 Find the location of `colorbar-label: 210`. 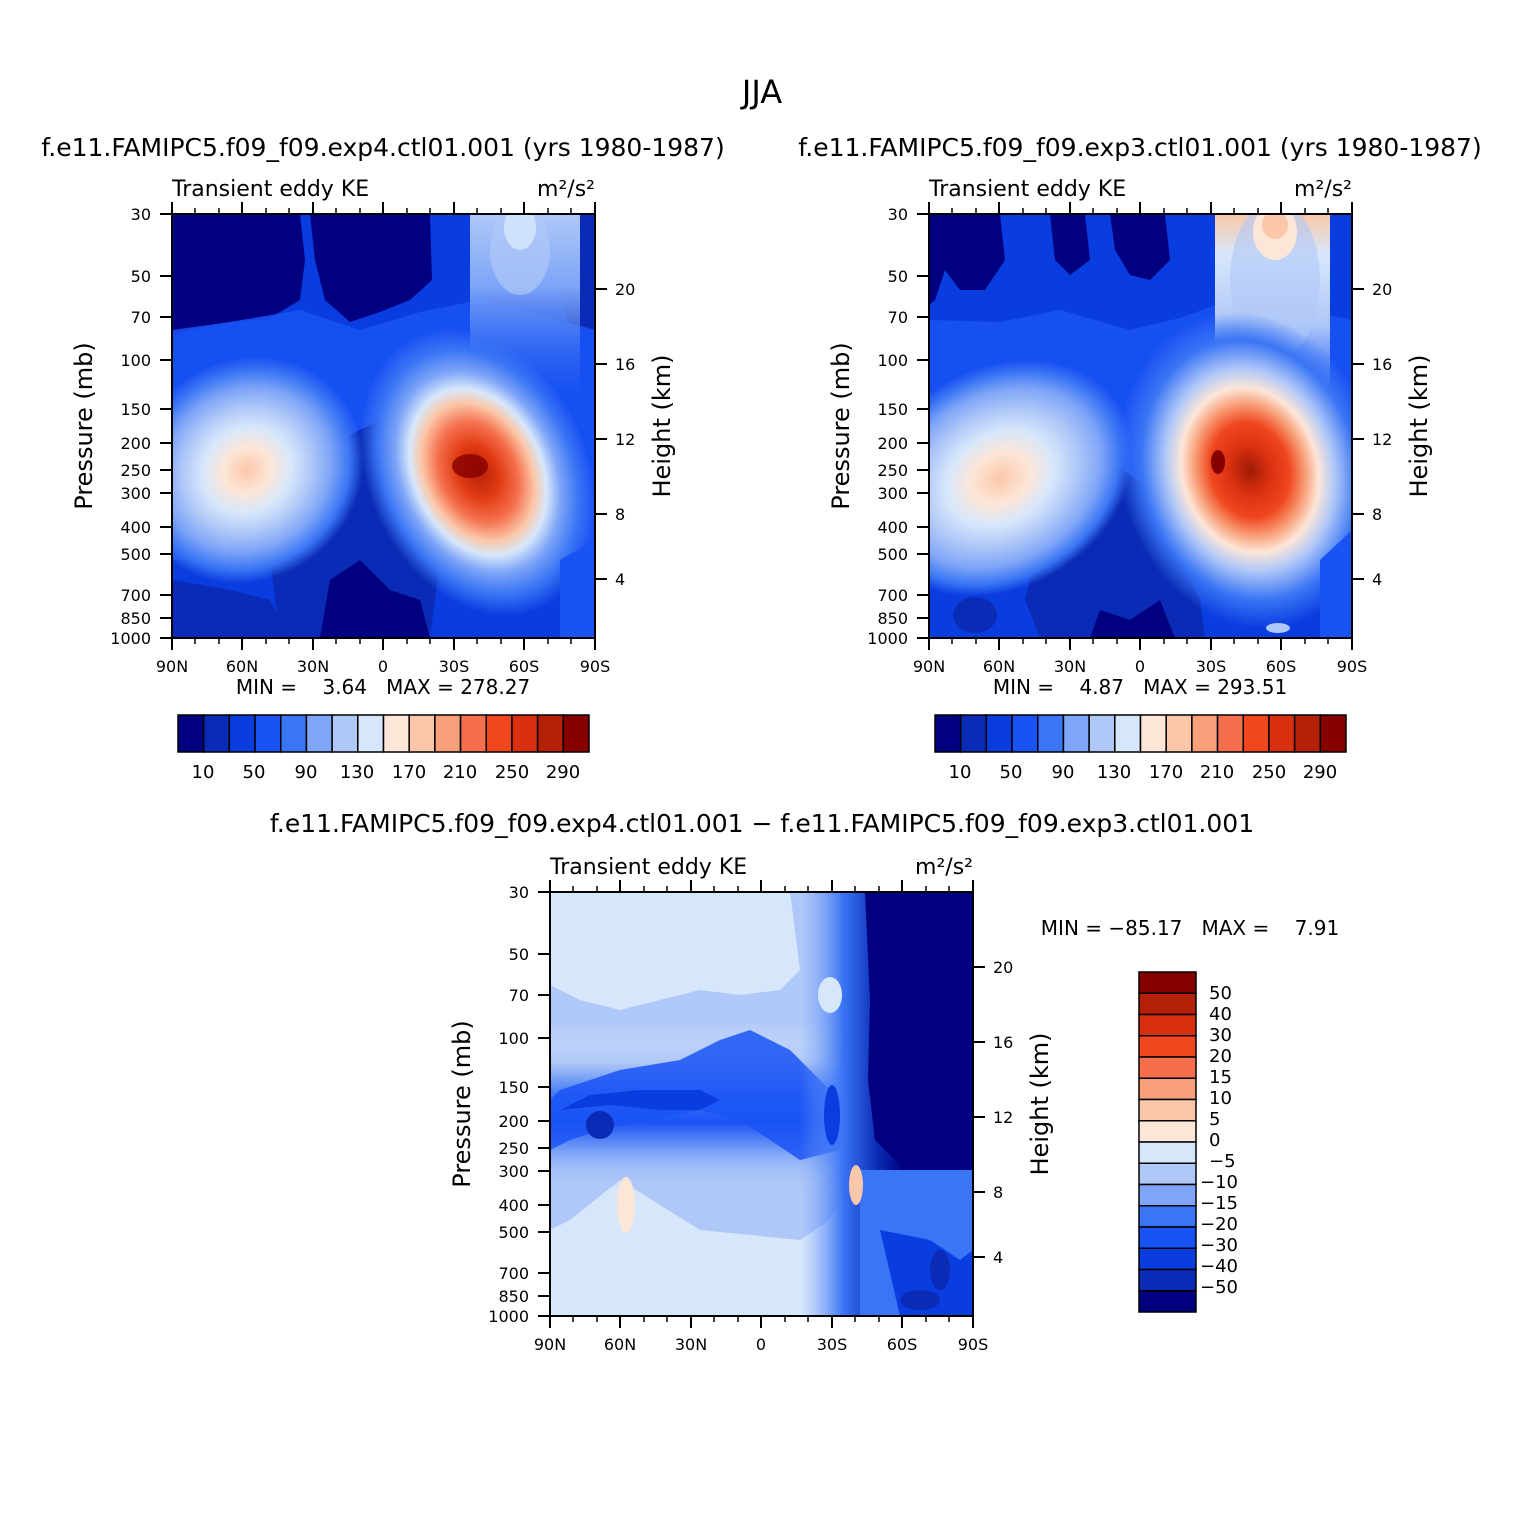

colorbar-label: 210 is located at coordinates (1217, 772).